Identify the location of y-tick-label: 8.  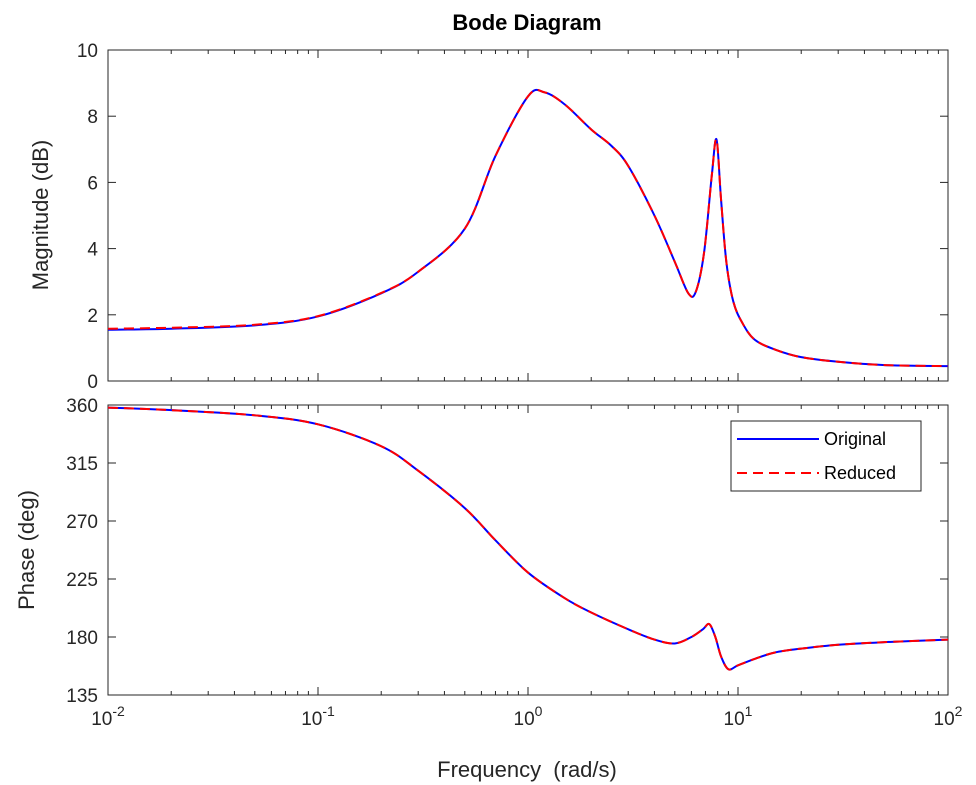
(92, 117).